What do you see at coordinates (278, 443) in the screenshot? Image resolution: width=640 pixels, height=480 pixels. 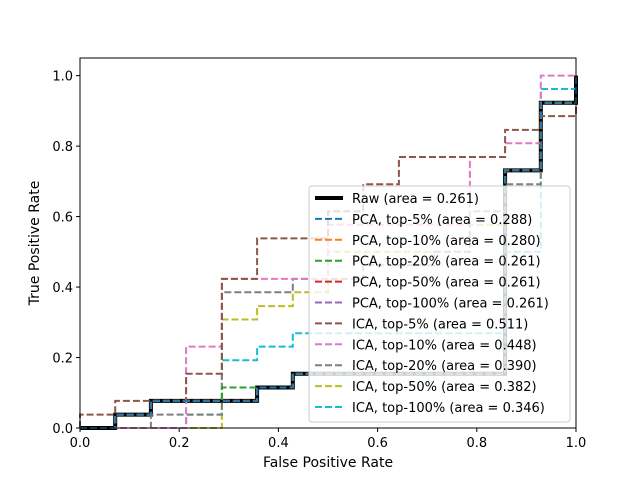 I see `x-tick-label: 0.4` at bounding box center [278, 443].